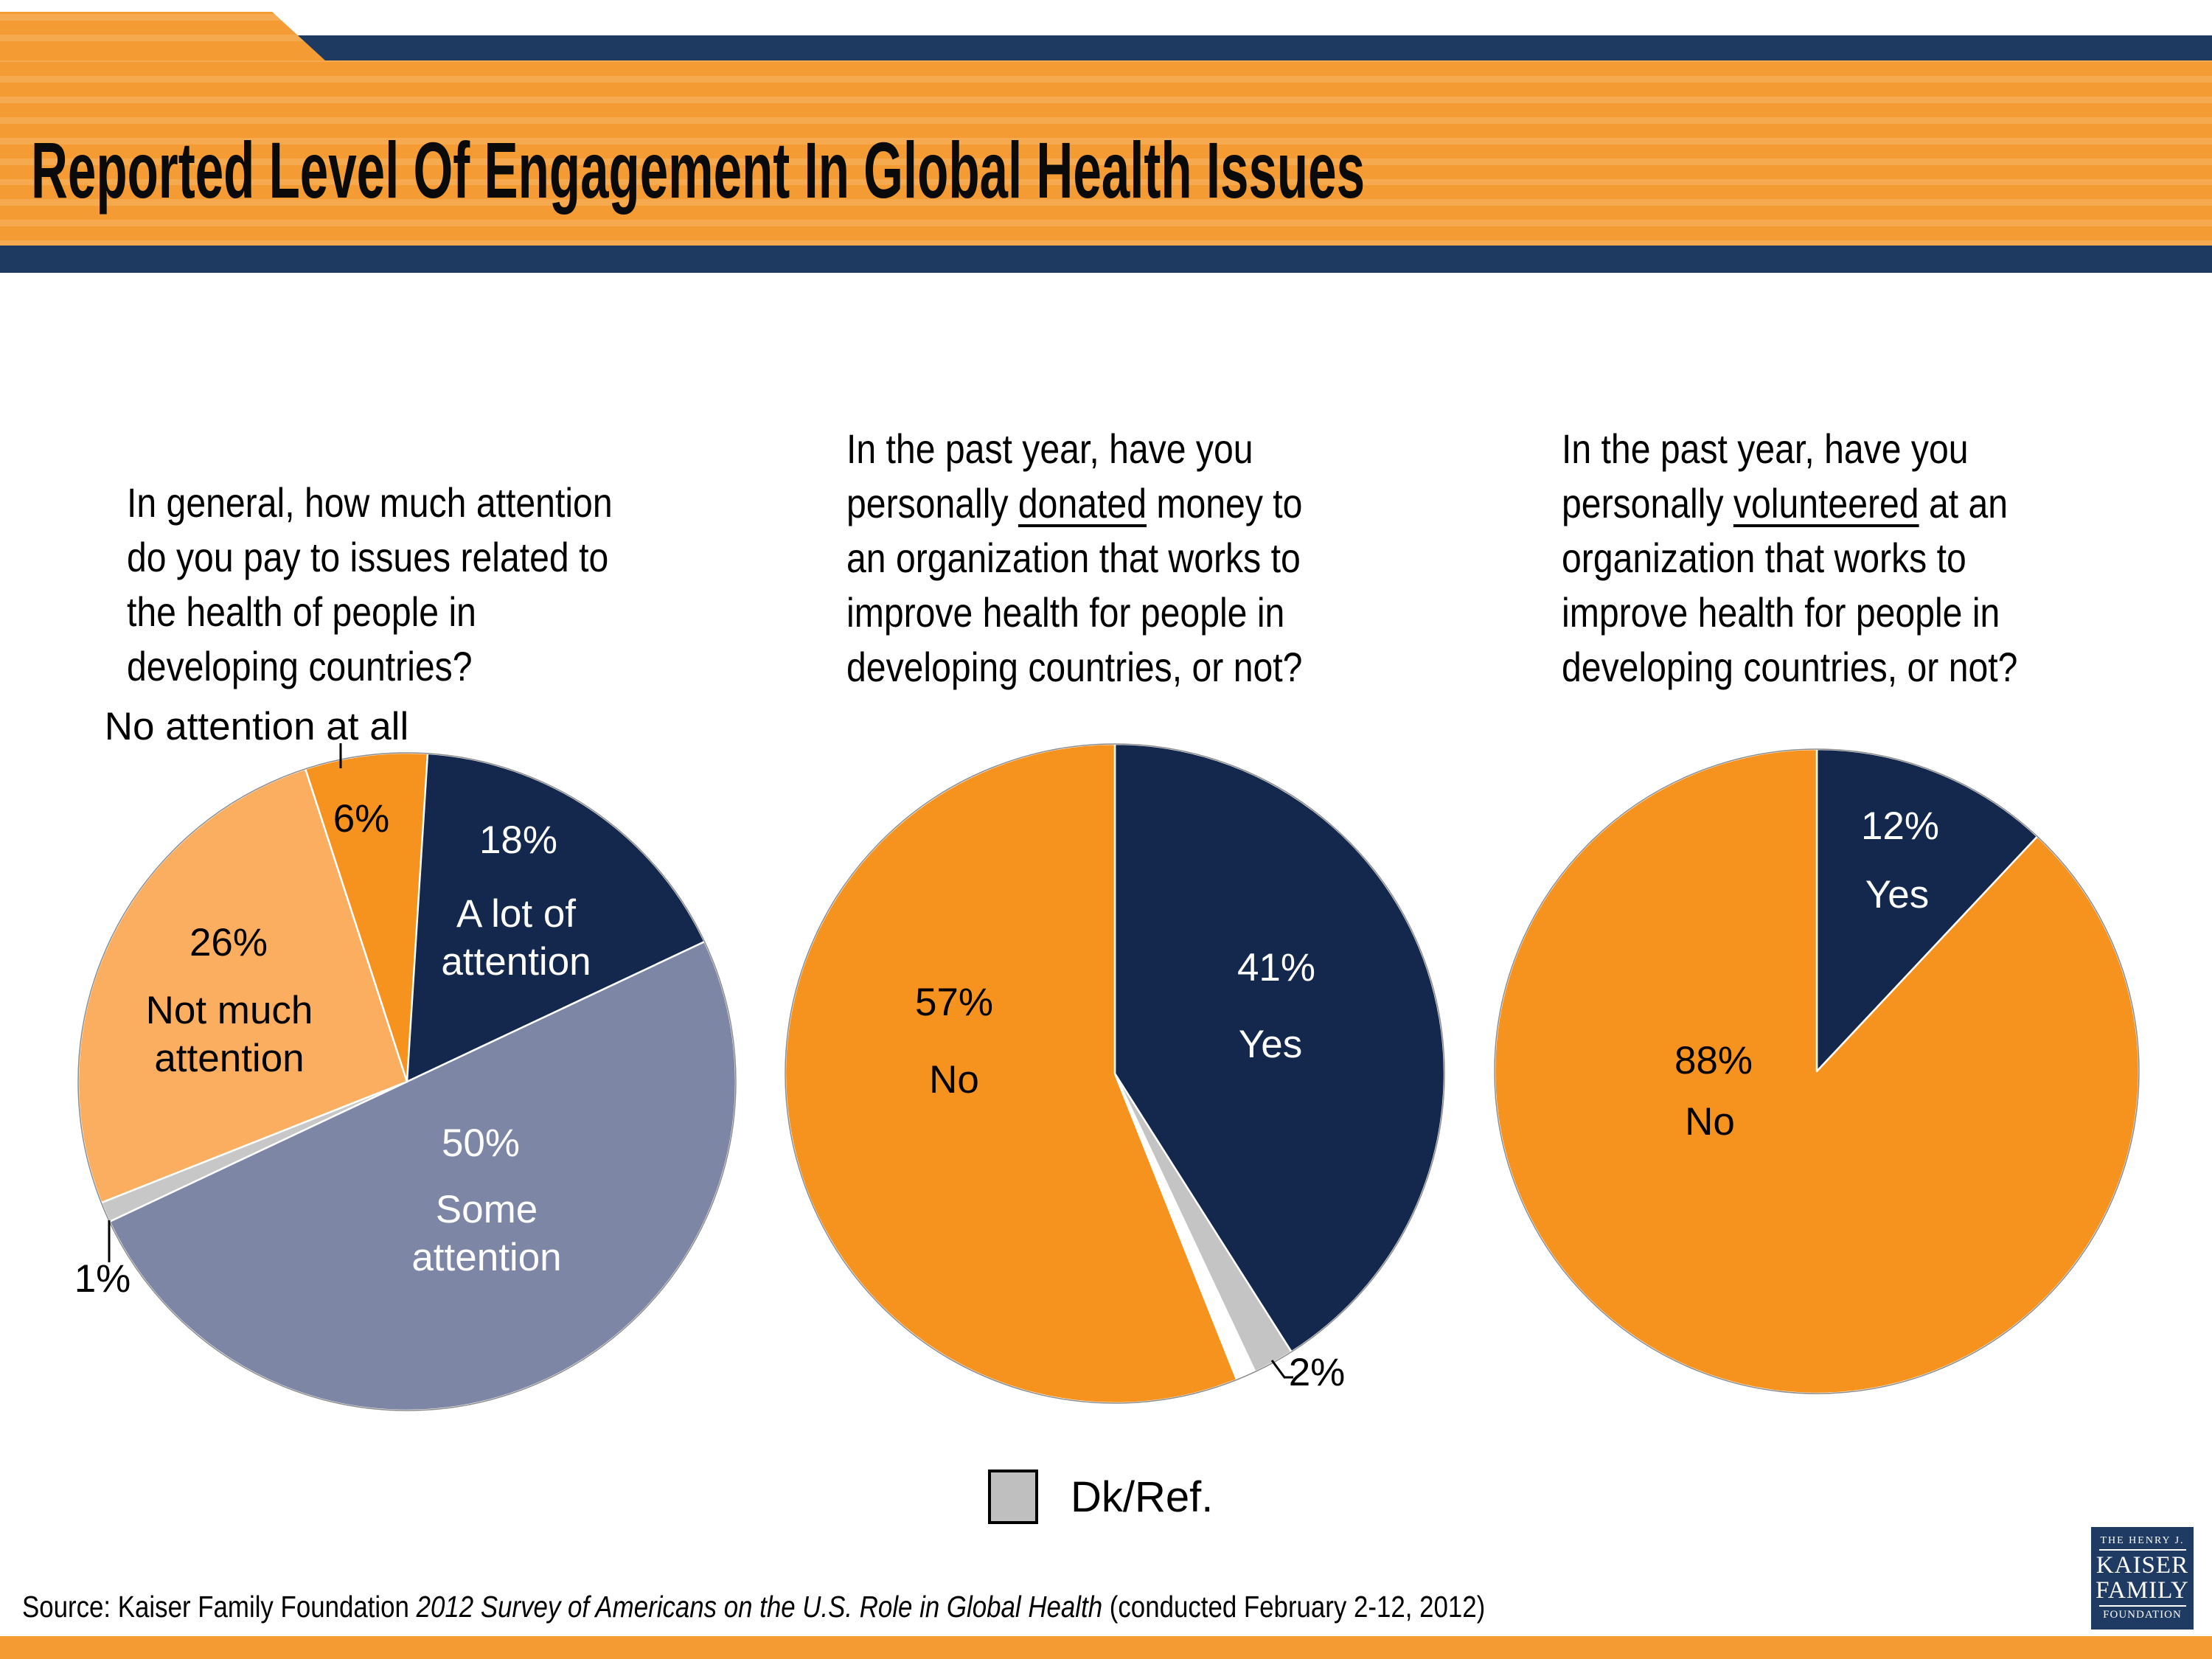  I want to click on pie-2-slice-yes, so click(1279, 1047).